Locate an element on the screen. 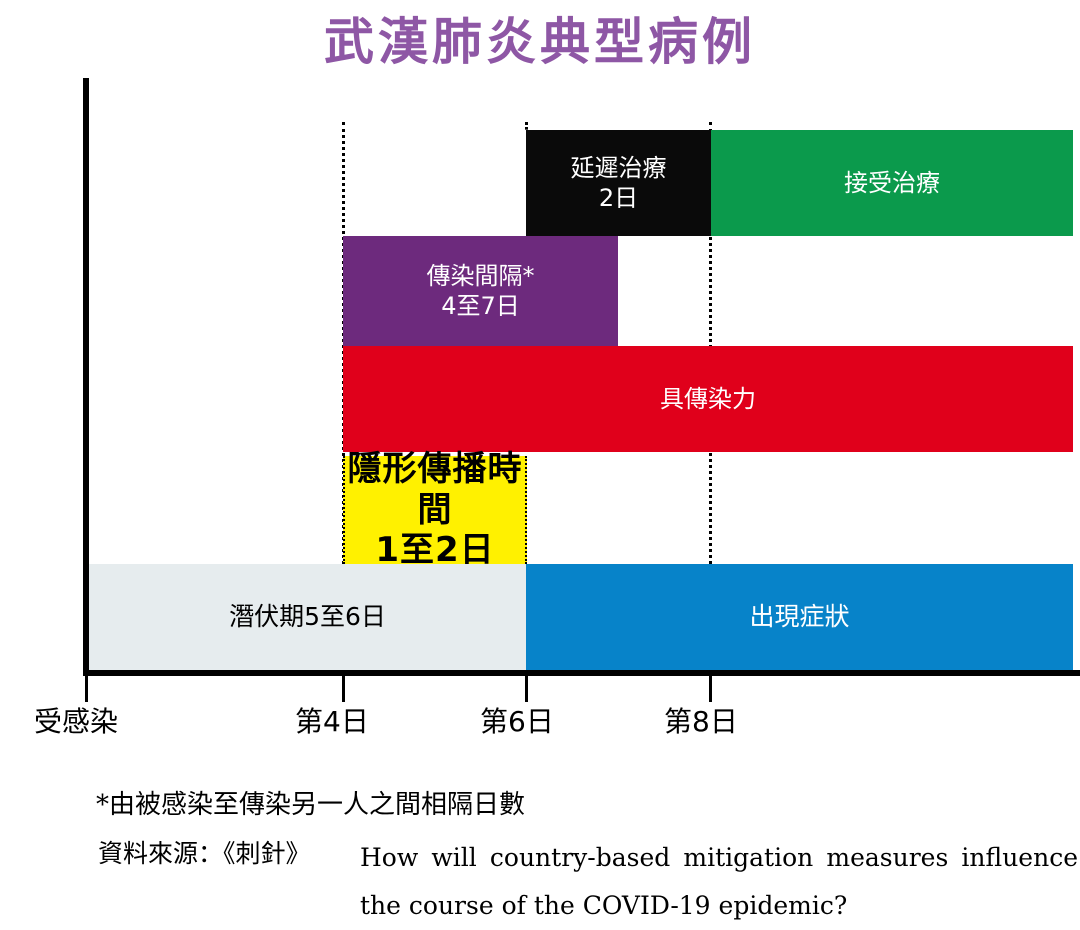  x-label-infected: 受感染 is located at coordinates (76, 721).